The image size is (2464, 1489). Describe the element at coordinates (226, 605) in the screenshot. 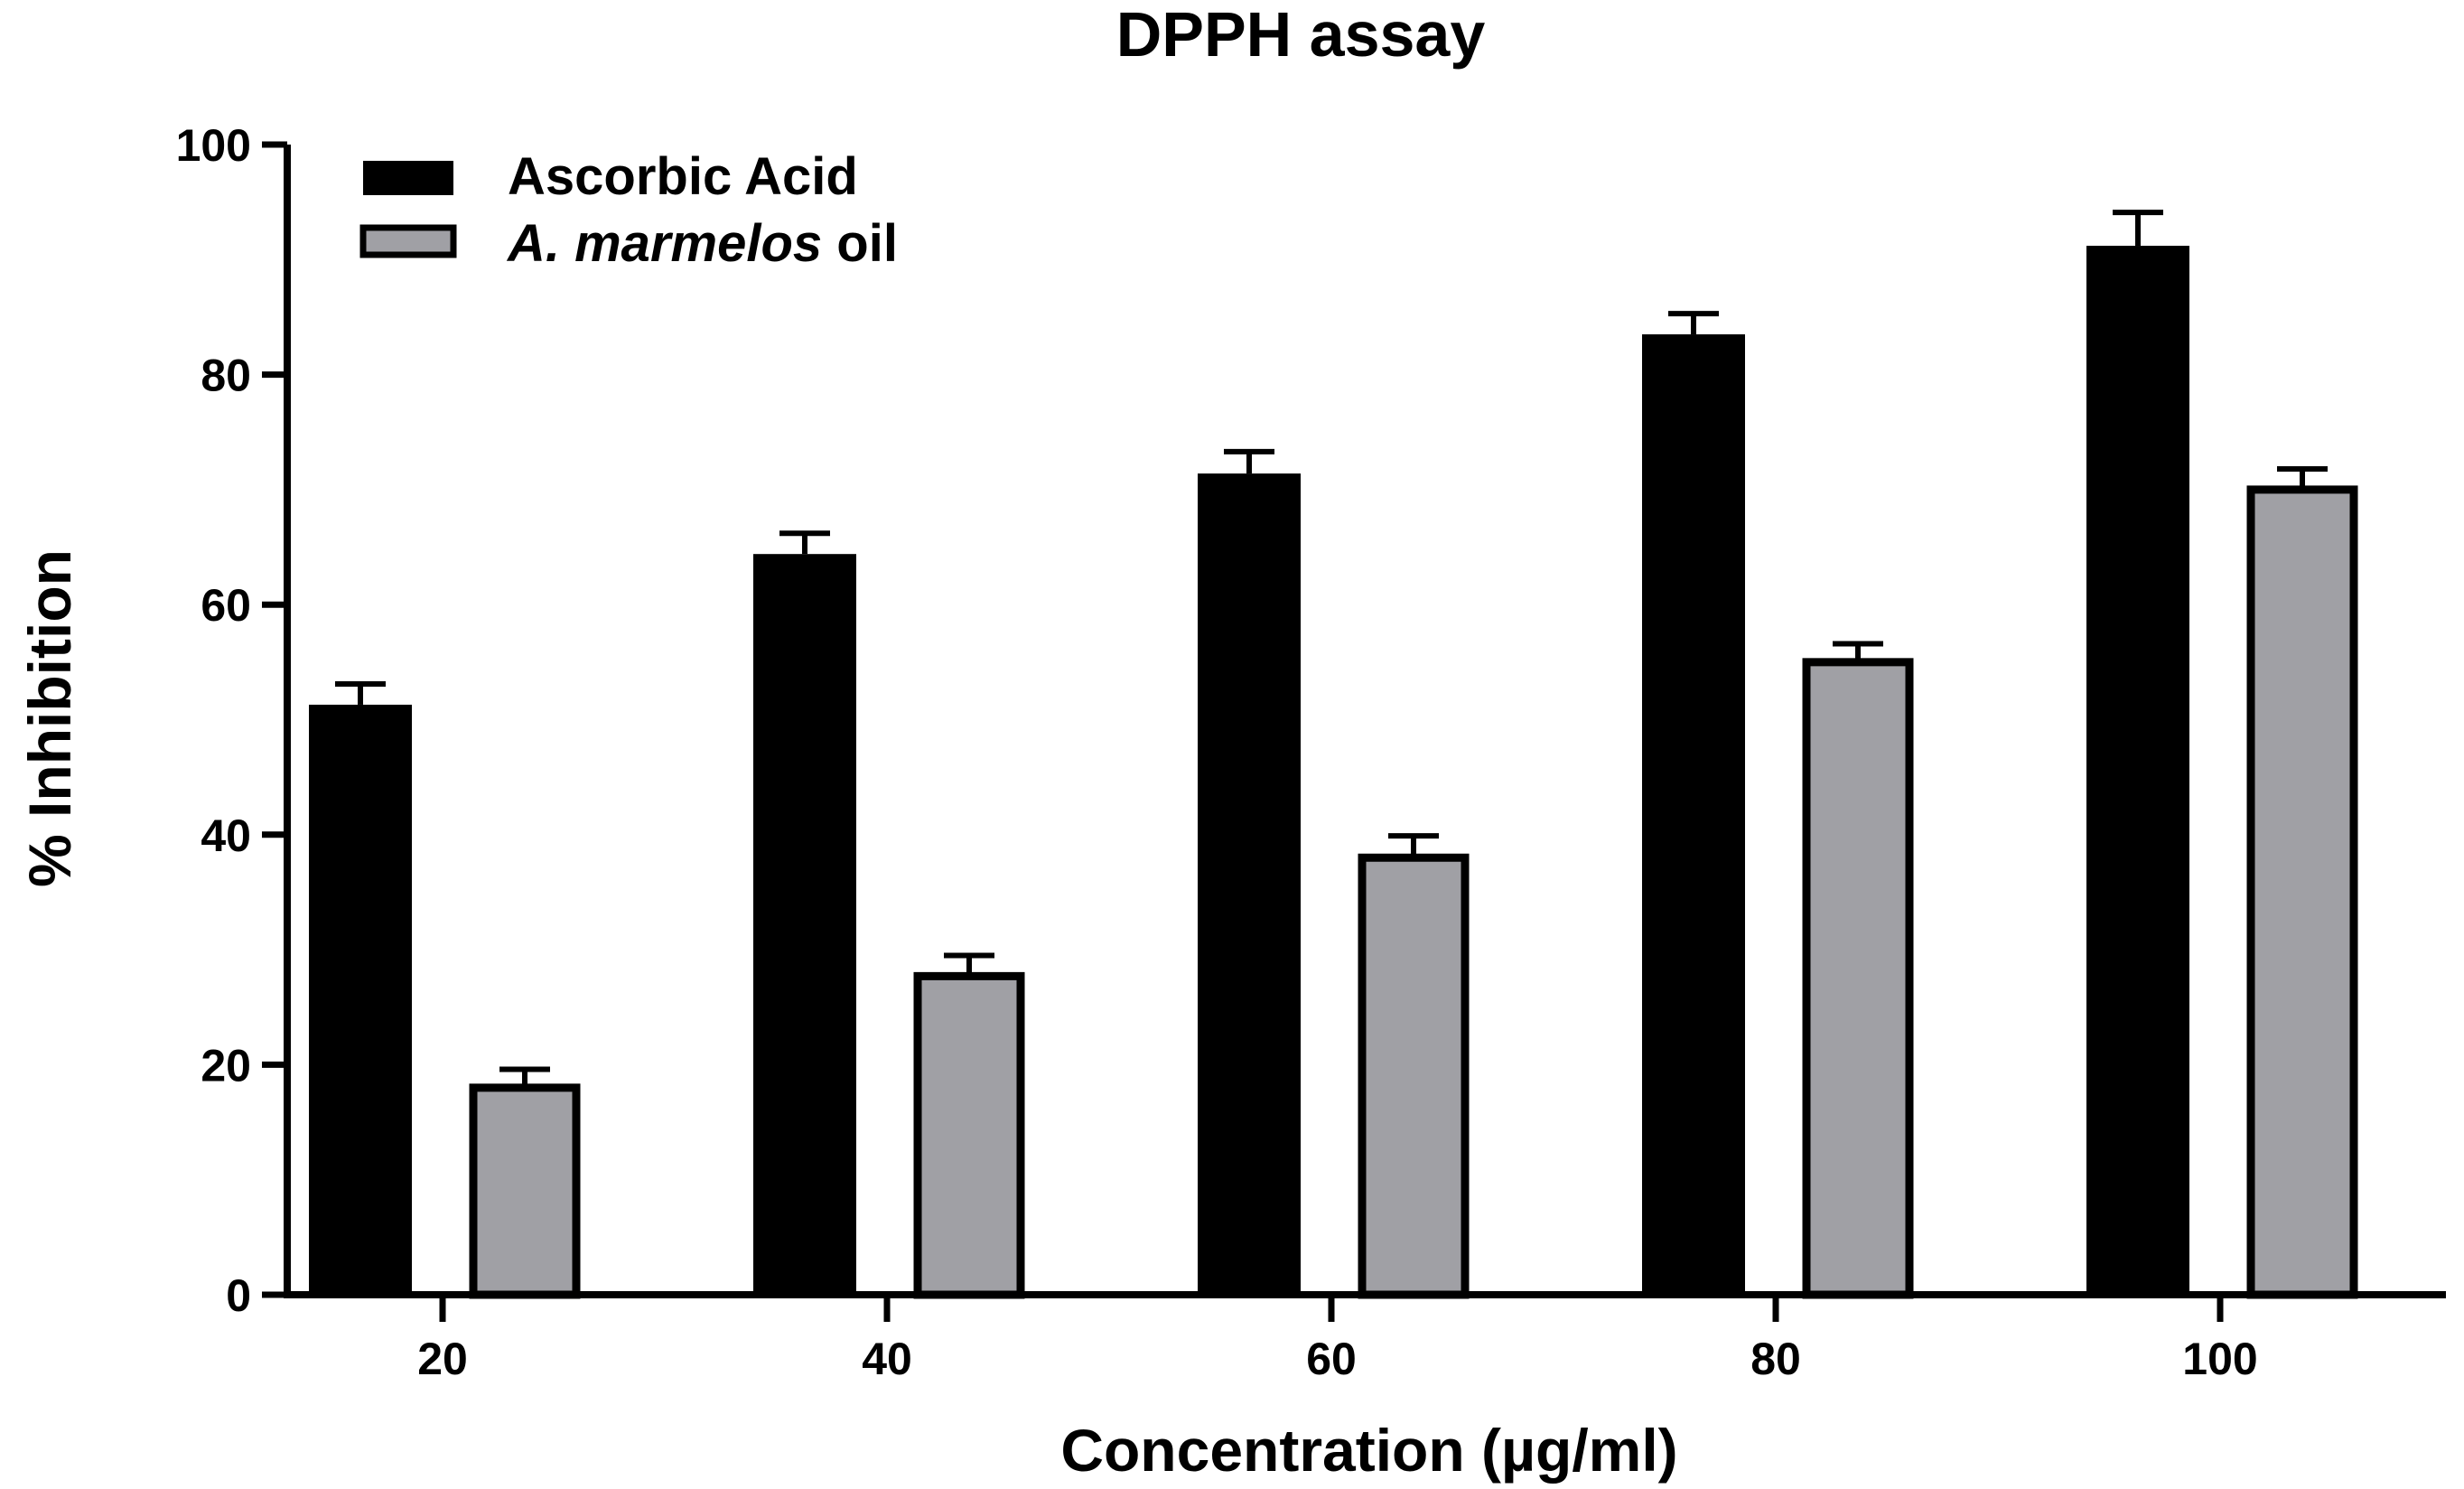

I see `y-tick-label: 60` at that location.